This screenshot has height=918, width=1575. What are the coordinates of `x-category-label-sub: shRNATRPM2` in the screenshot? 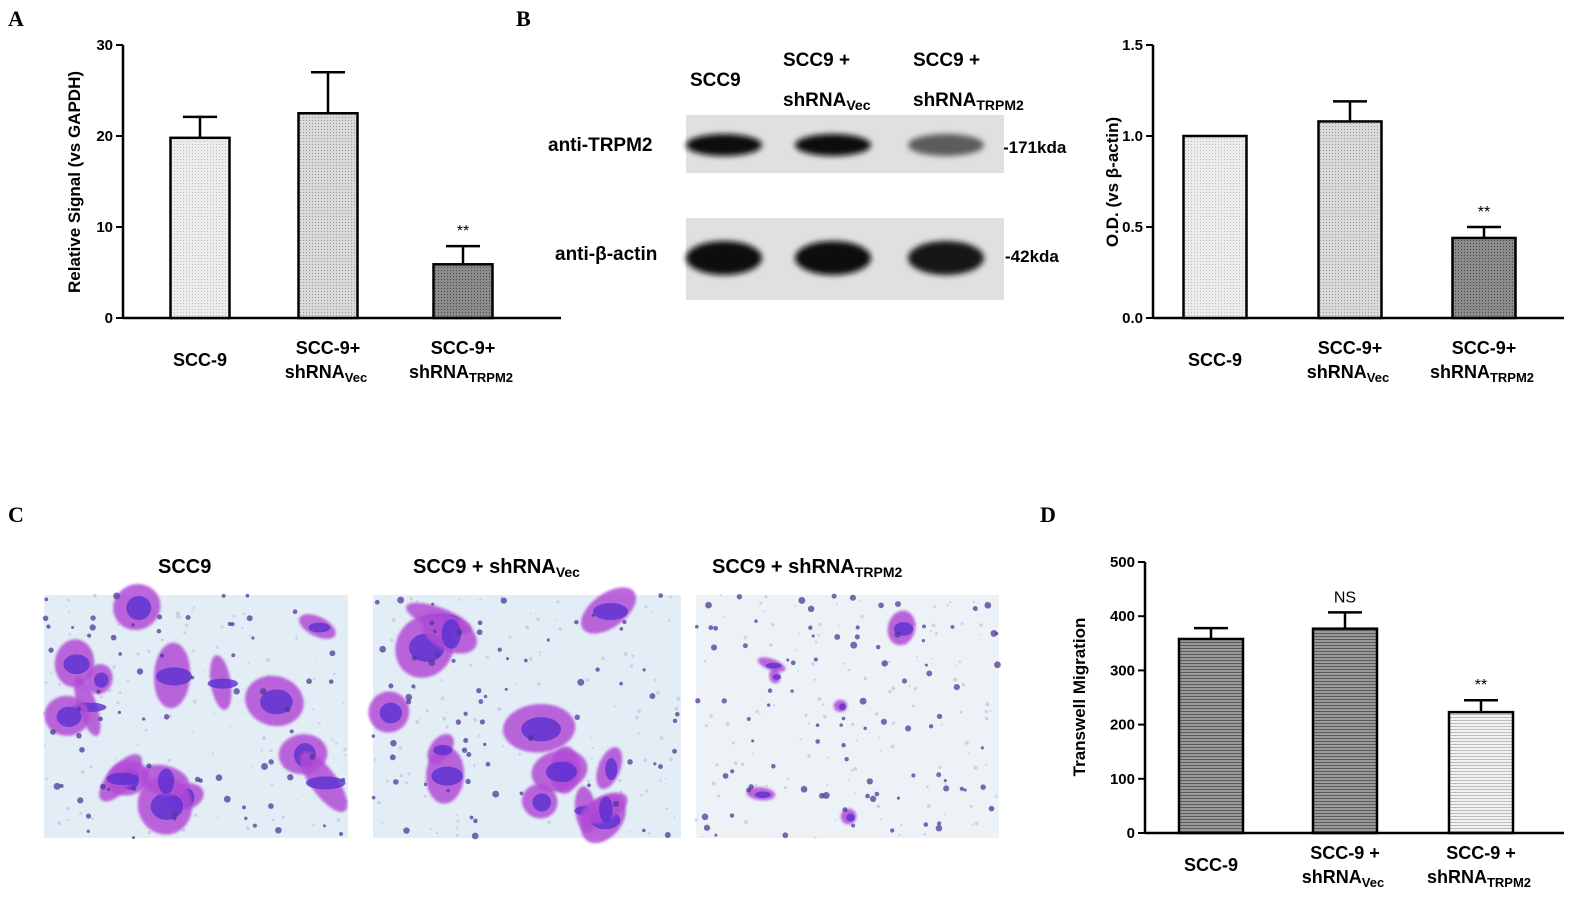 It's located at (461, 373).